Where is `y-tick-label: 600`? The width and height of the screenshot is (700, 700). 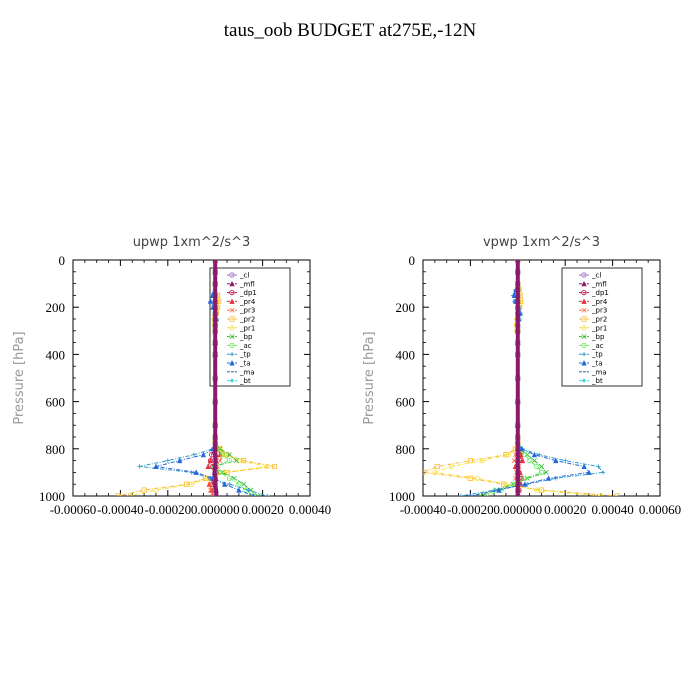 y-tick-label: 600 is located at coordinates (406, 402).